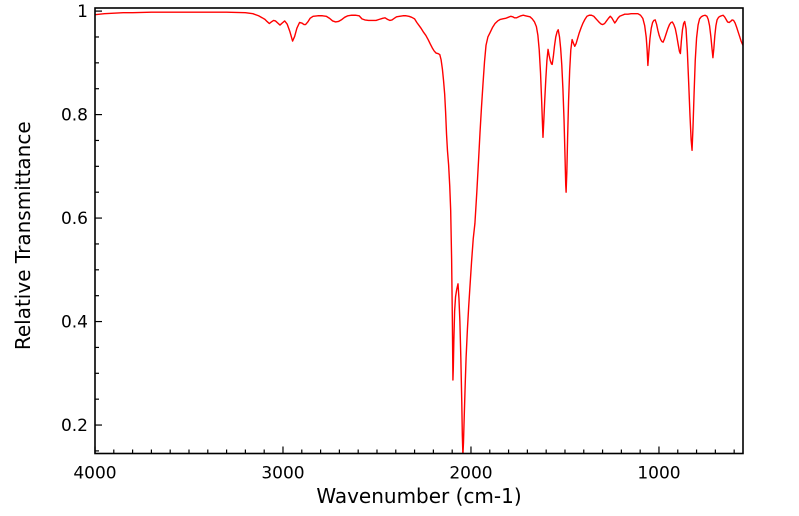 The height and width of the screenshot is (516, 799). Describe the element at coordinates (74, 426) in the screenshot. I see `tick-label: 0.2` at that location.